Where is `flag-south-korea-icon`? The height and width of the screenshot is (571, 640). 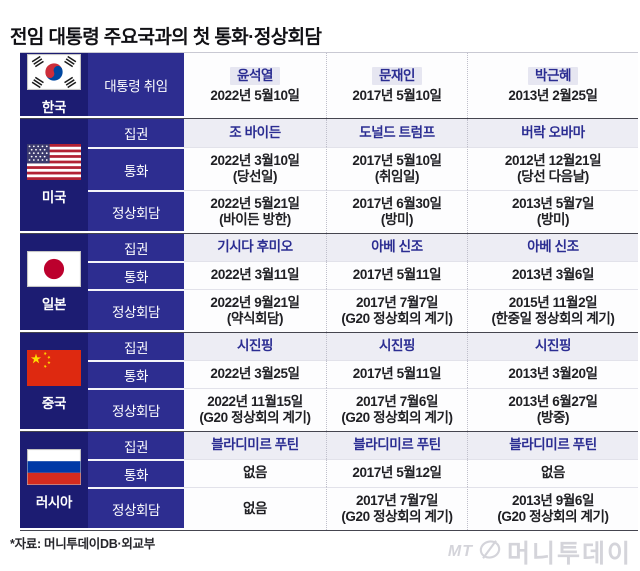
flag-south-korea-icon is located at coordinates (54, 71).